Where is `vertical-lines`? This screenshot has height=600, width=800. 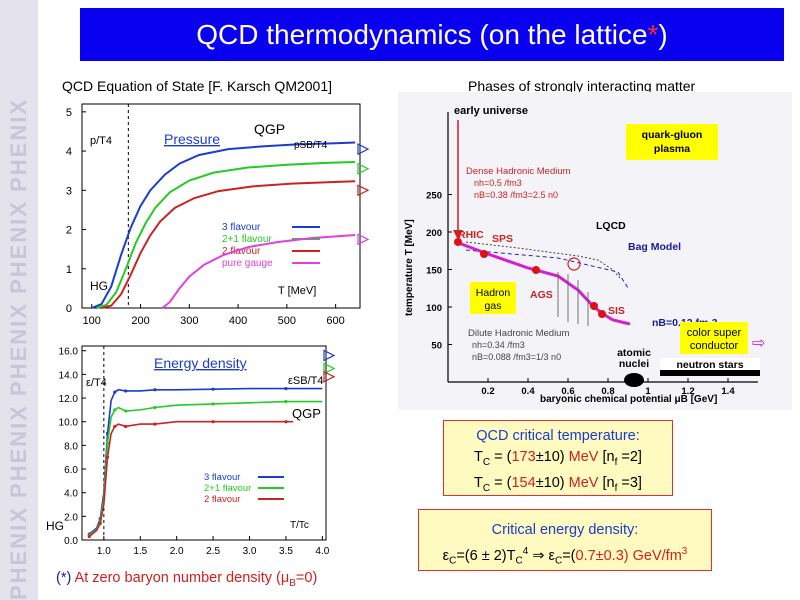
vertical-lines is located at coordinates (573, 299).